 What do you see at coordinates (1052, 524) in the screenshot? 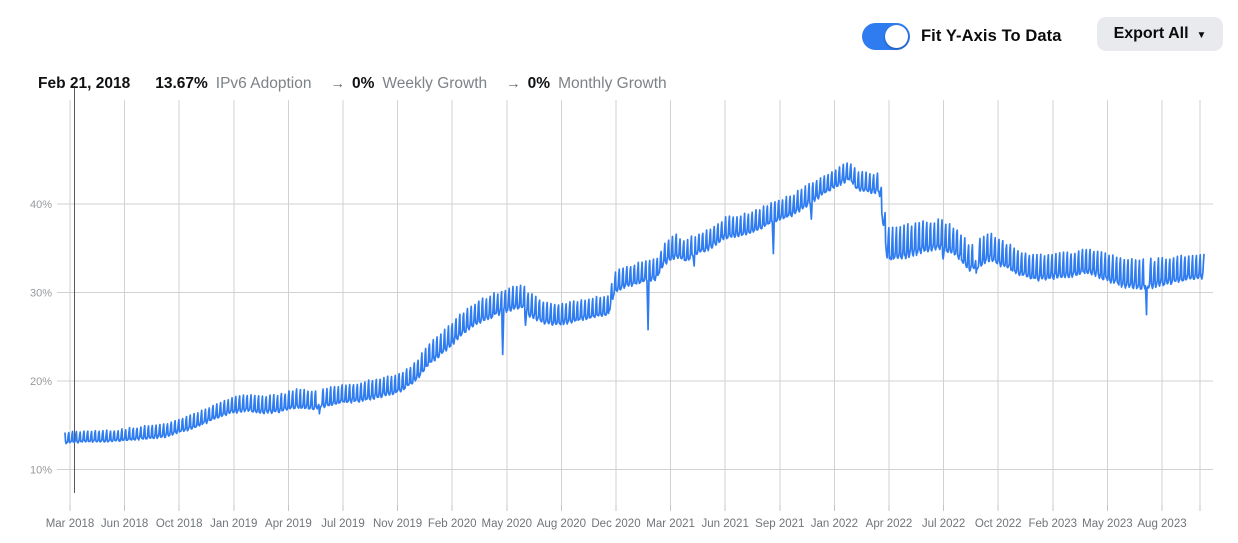
I see `x-axis-tick-label: Feb 2023` at bounding box center [1052, 524].